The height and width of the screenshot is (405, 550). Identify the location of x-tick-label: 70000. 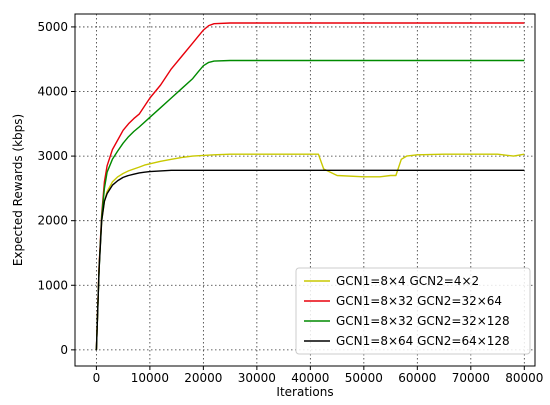
(471, 378).